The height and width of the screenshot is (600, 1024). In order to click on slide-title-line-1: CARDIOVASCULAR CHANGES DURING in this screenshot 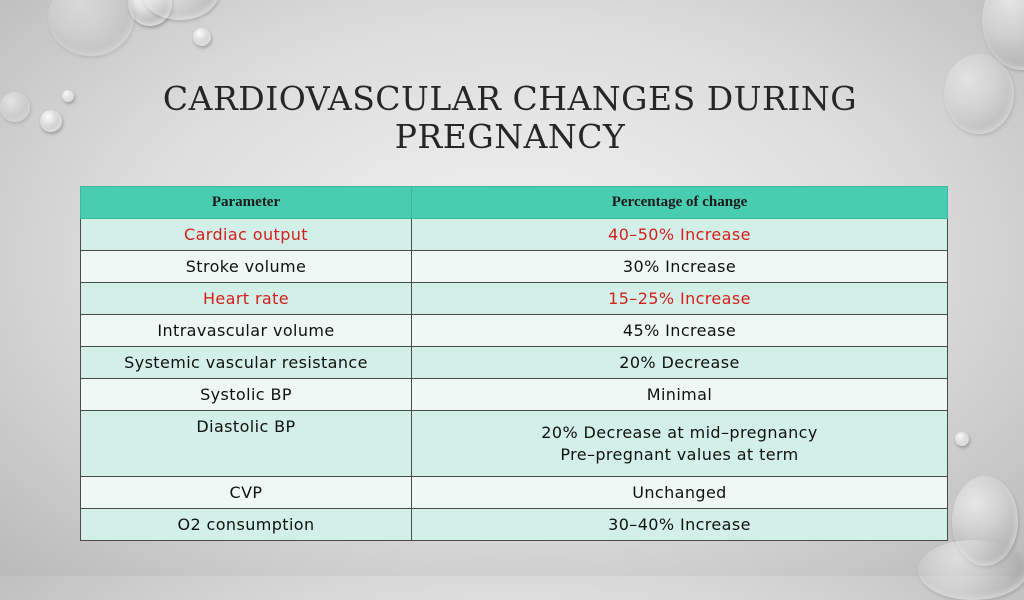, I will do `click(510, 98)`.